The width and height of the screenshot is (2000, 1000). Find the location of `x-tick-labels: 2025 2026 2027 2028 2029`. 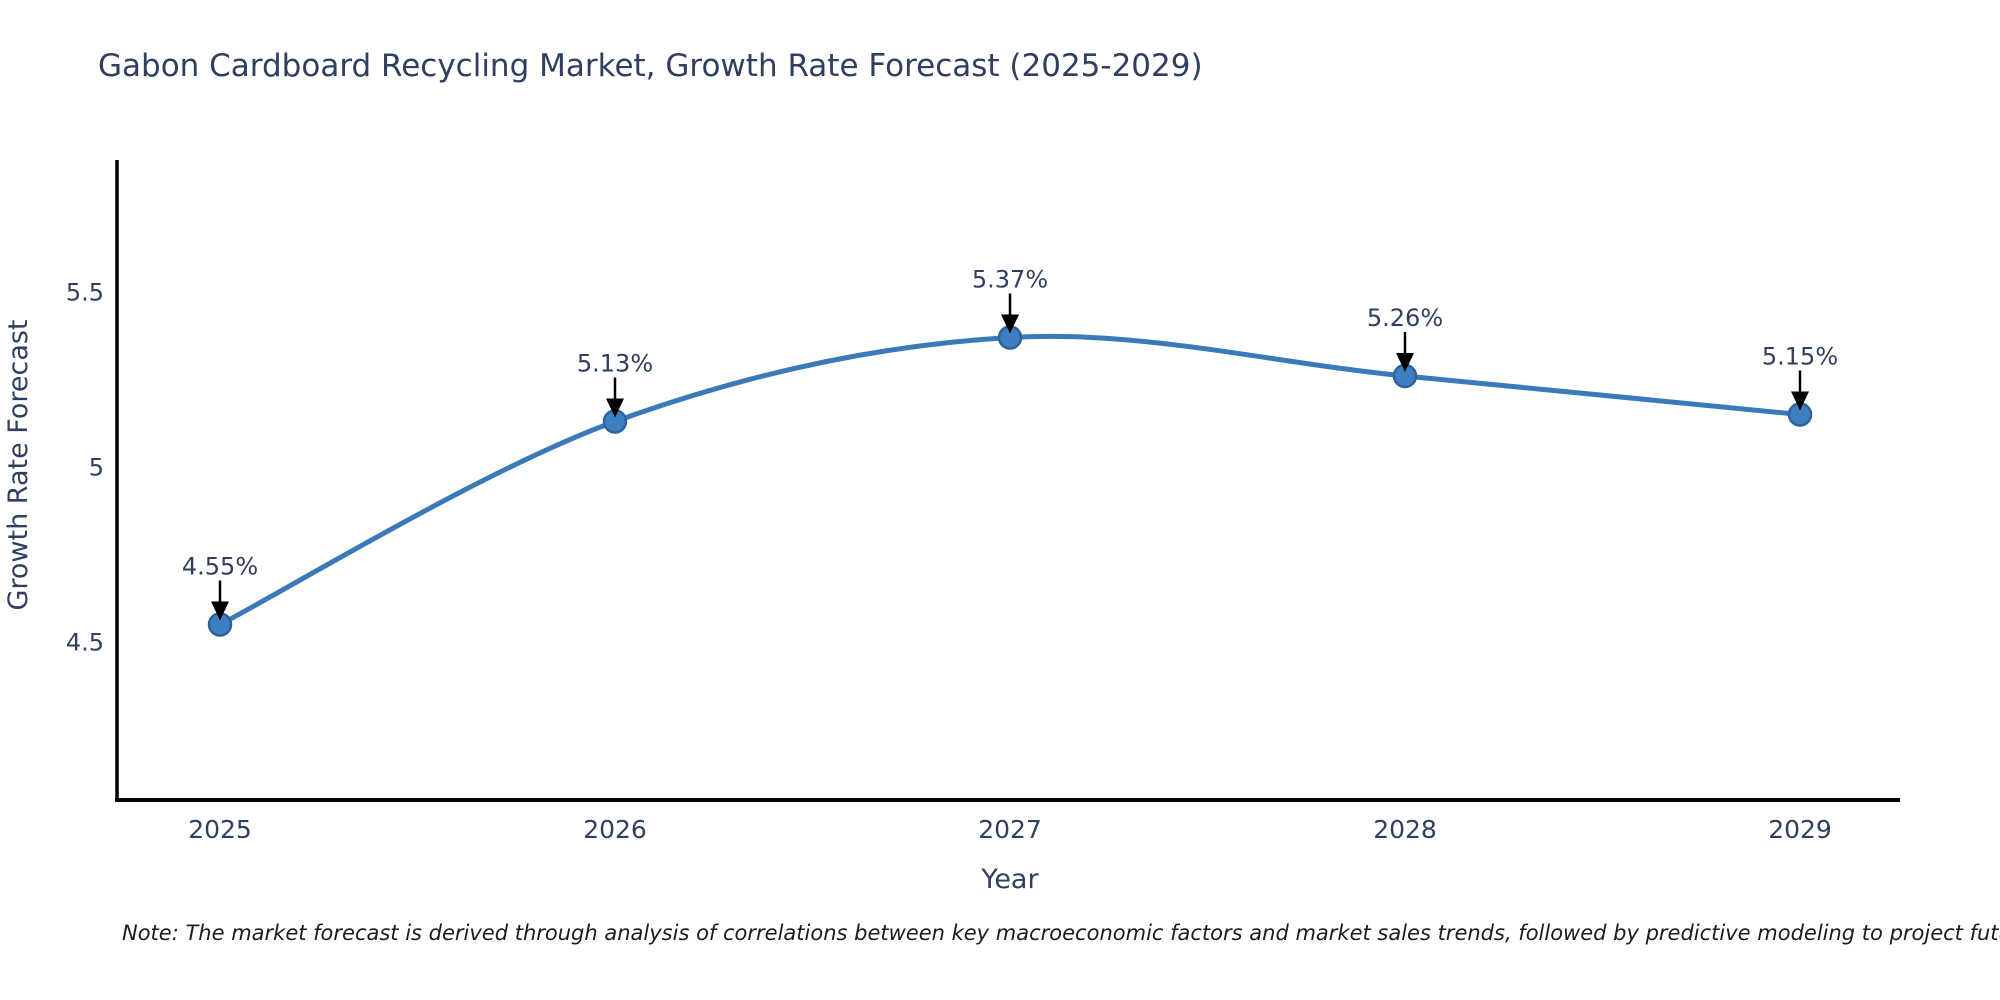

x-tick-labels: 2025 2026 2027 2028 2029 is located at coordinates (1010, 829).